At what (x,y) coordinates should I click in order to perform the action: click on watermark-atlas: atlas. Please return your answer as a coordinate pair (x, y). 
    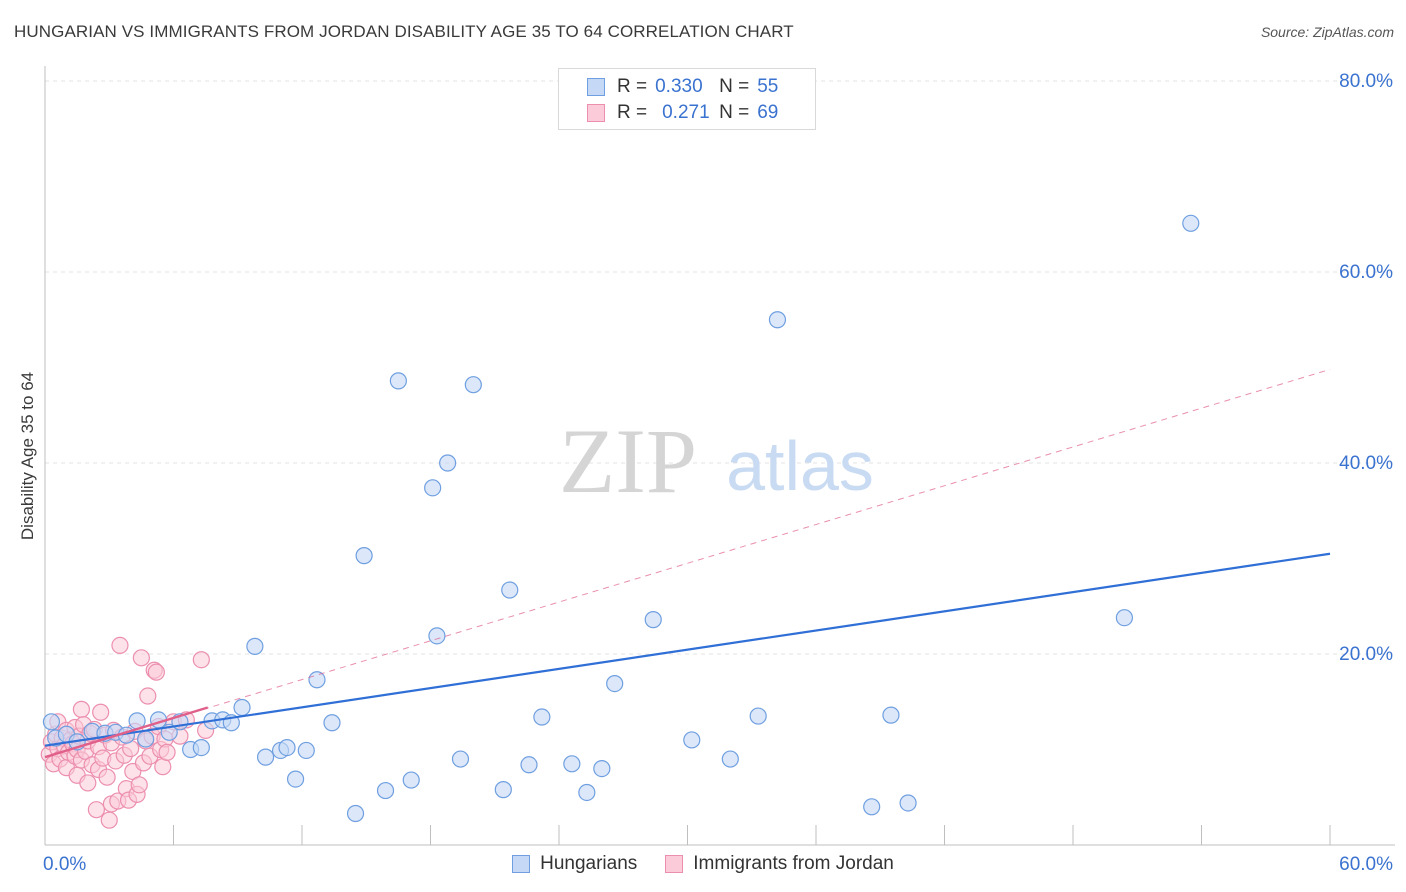
    Looking at the image, I should click on (800, 466).